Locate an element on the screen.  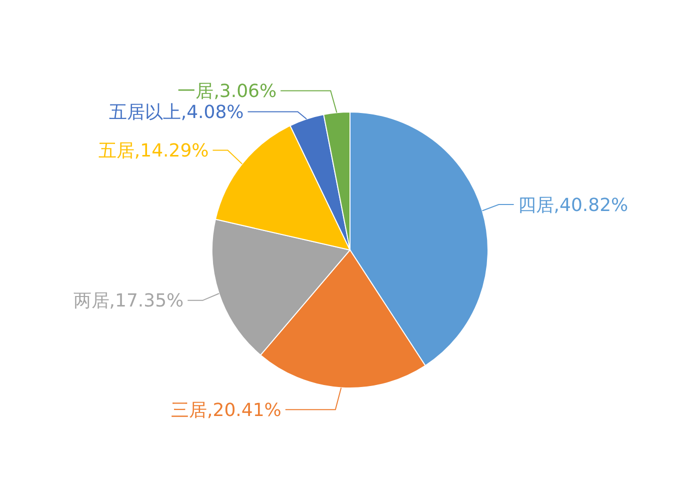
slice-label: 五居 is located at coordinates (116, 151).